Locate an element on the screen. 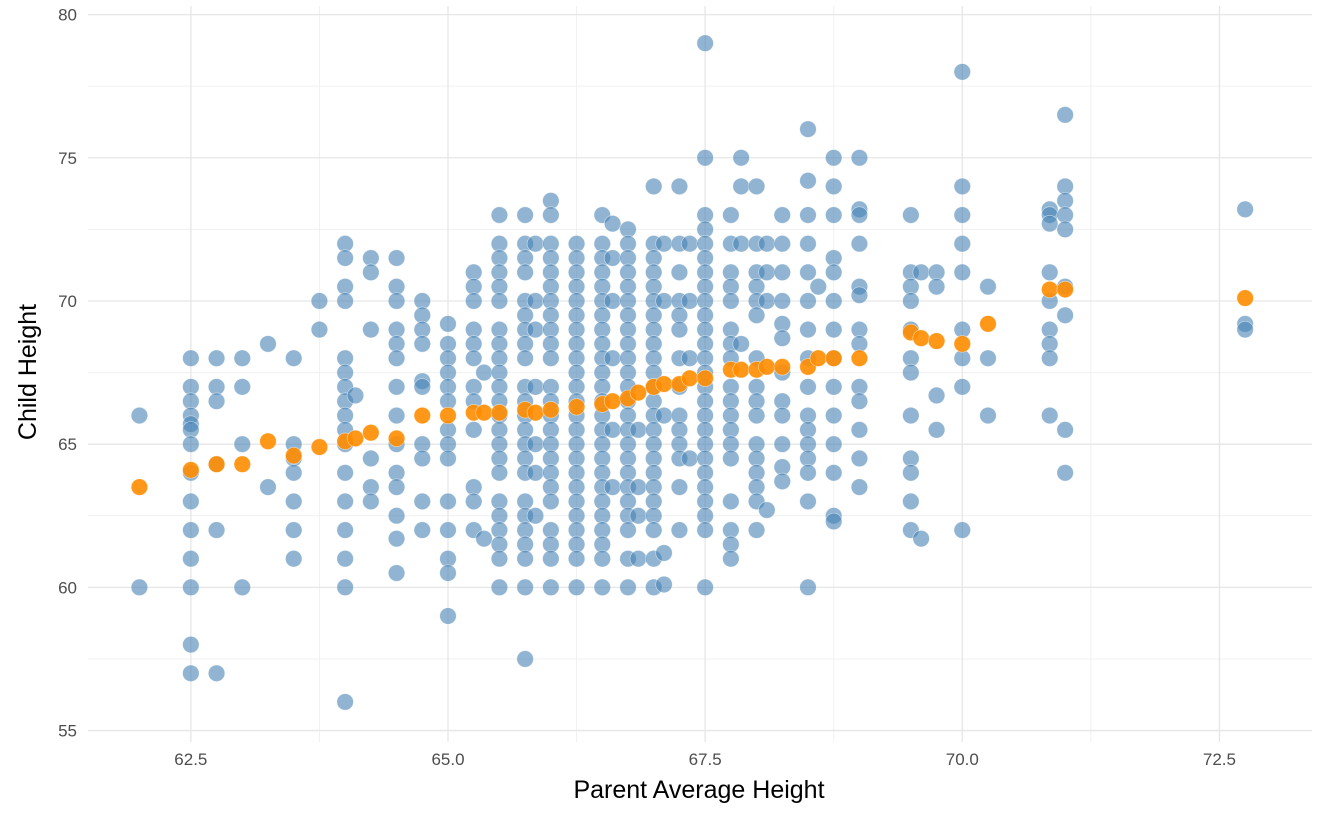  x-axis-tick-labels: 62.5 65.0 67.5 70.0 72.5 is located at coordinates (705, 759).